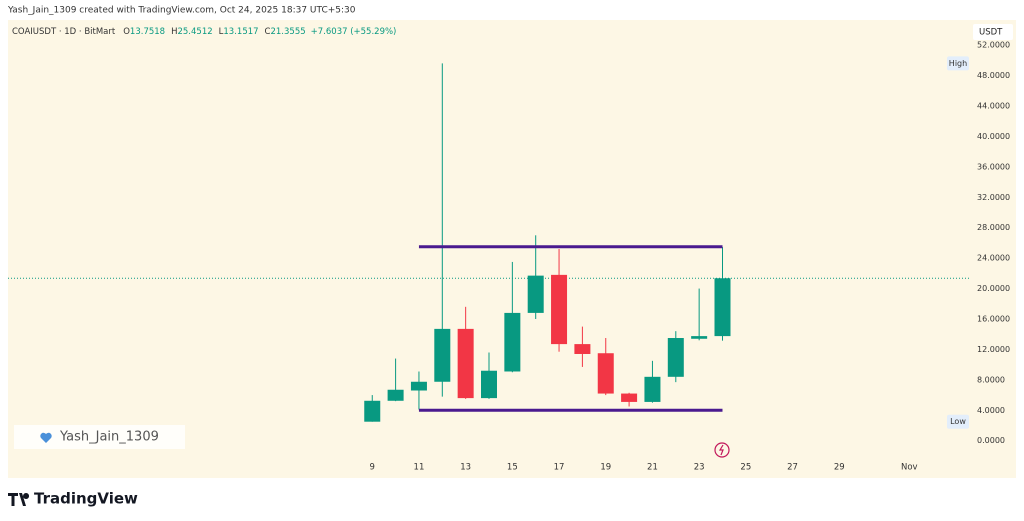 This screenshot has width=1024, height=521. I want to click on y-tick-label: 36.0000, so click(993, 166).